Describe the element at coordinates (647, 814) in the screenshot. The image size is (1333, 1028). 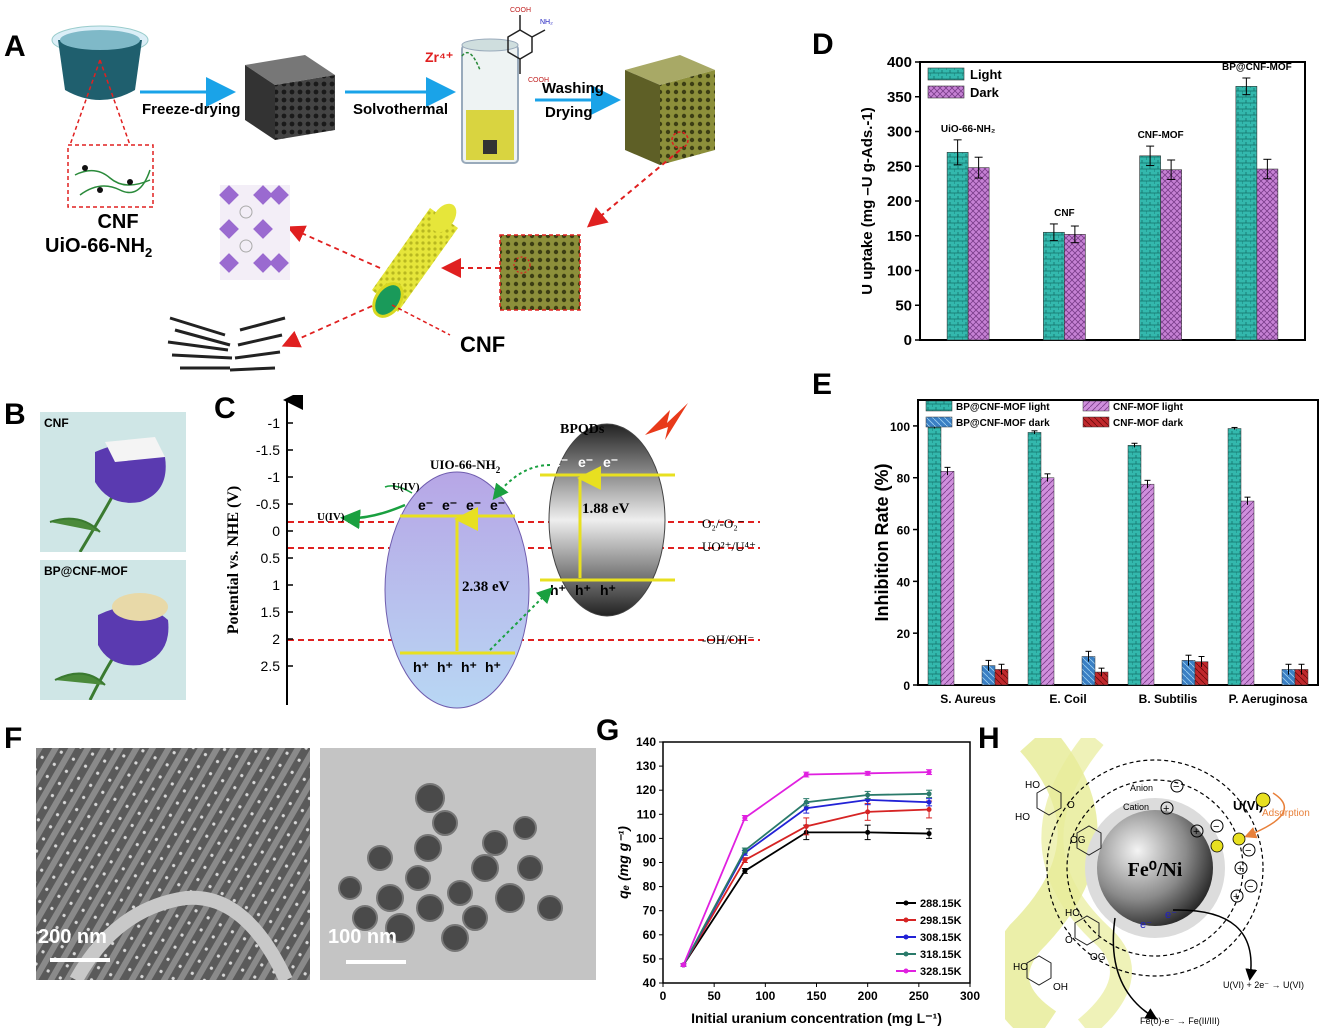
I see `g-y-tick-label: 110` at that location.